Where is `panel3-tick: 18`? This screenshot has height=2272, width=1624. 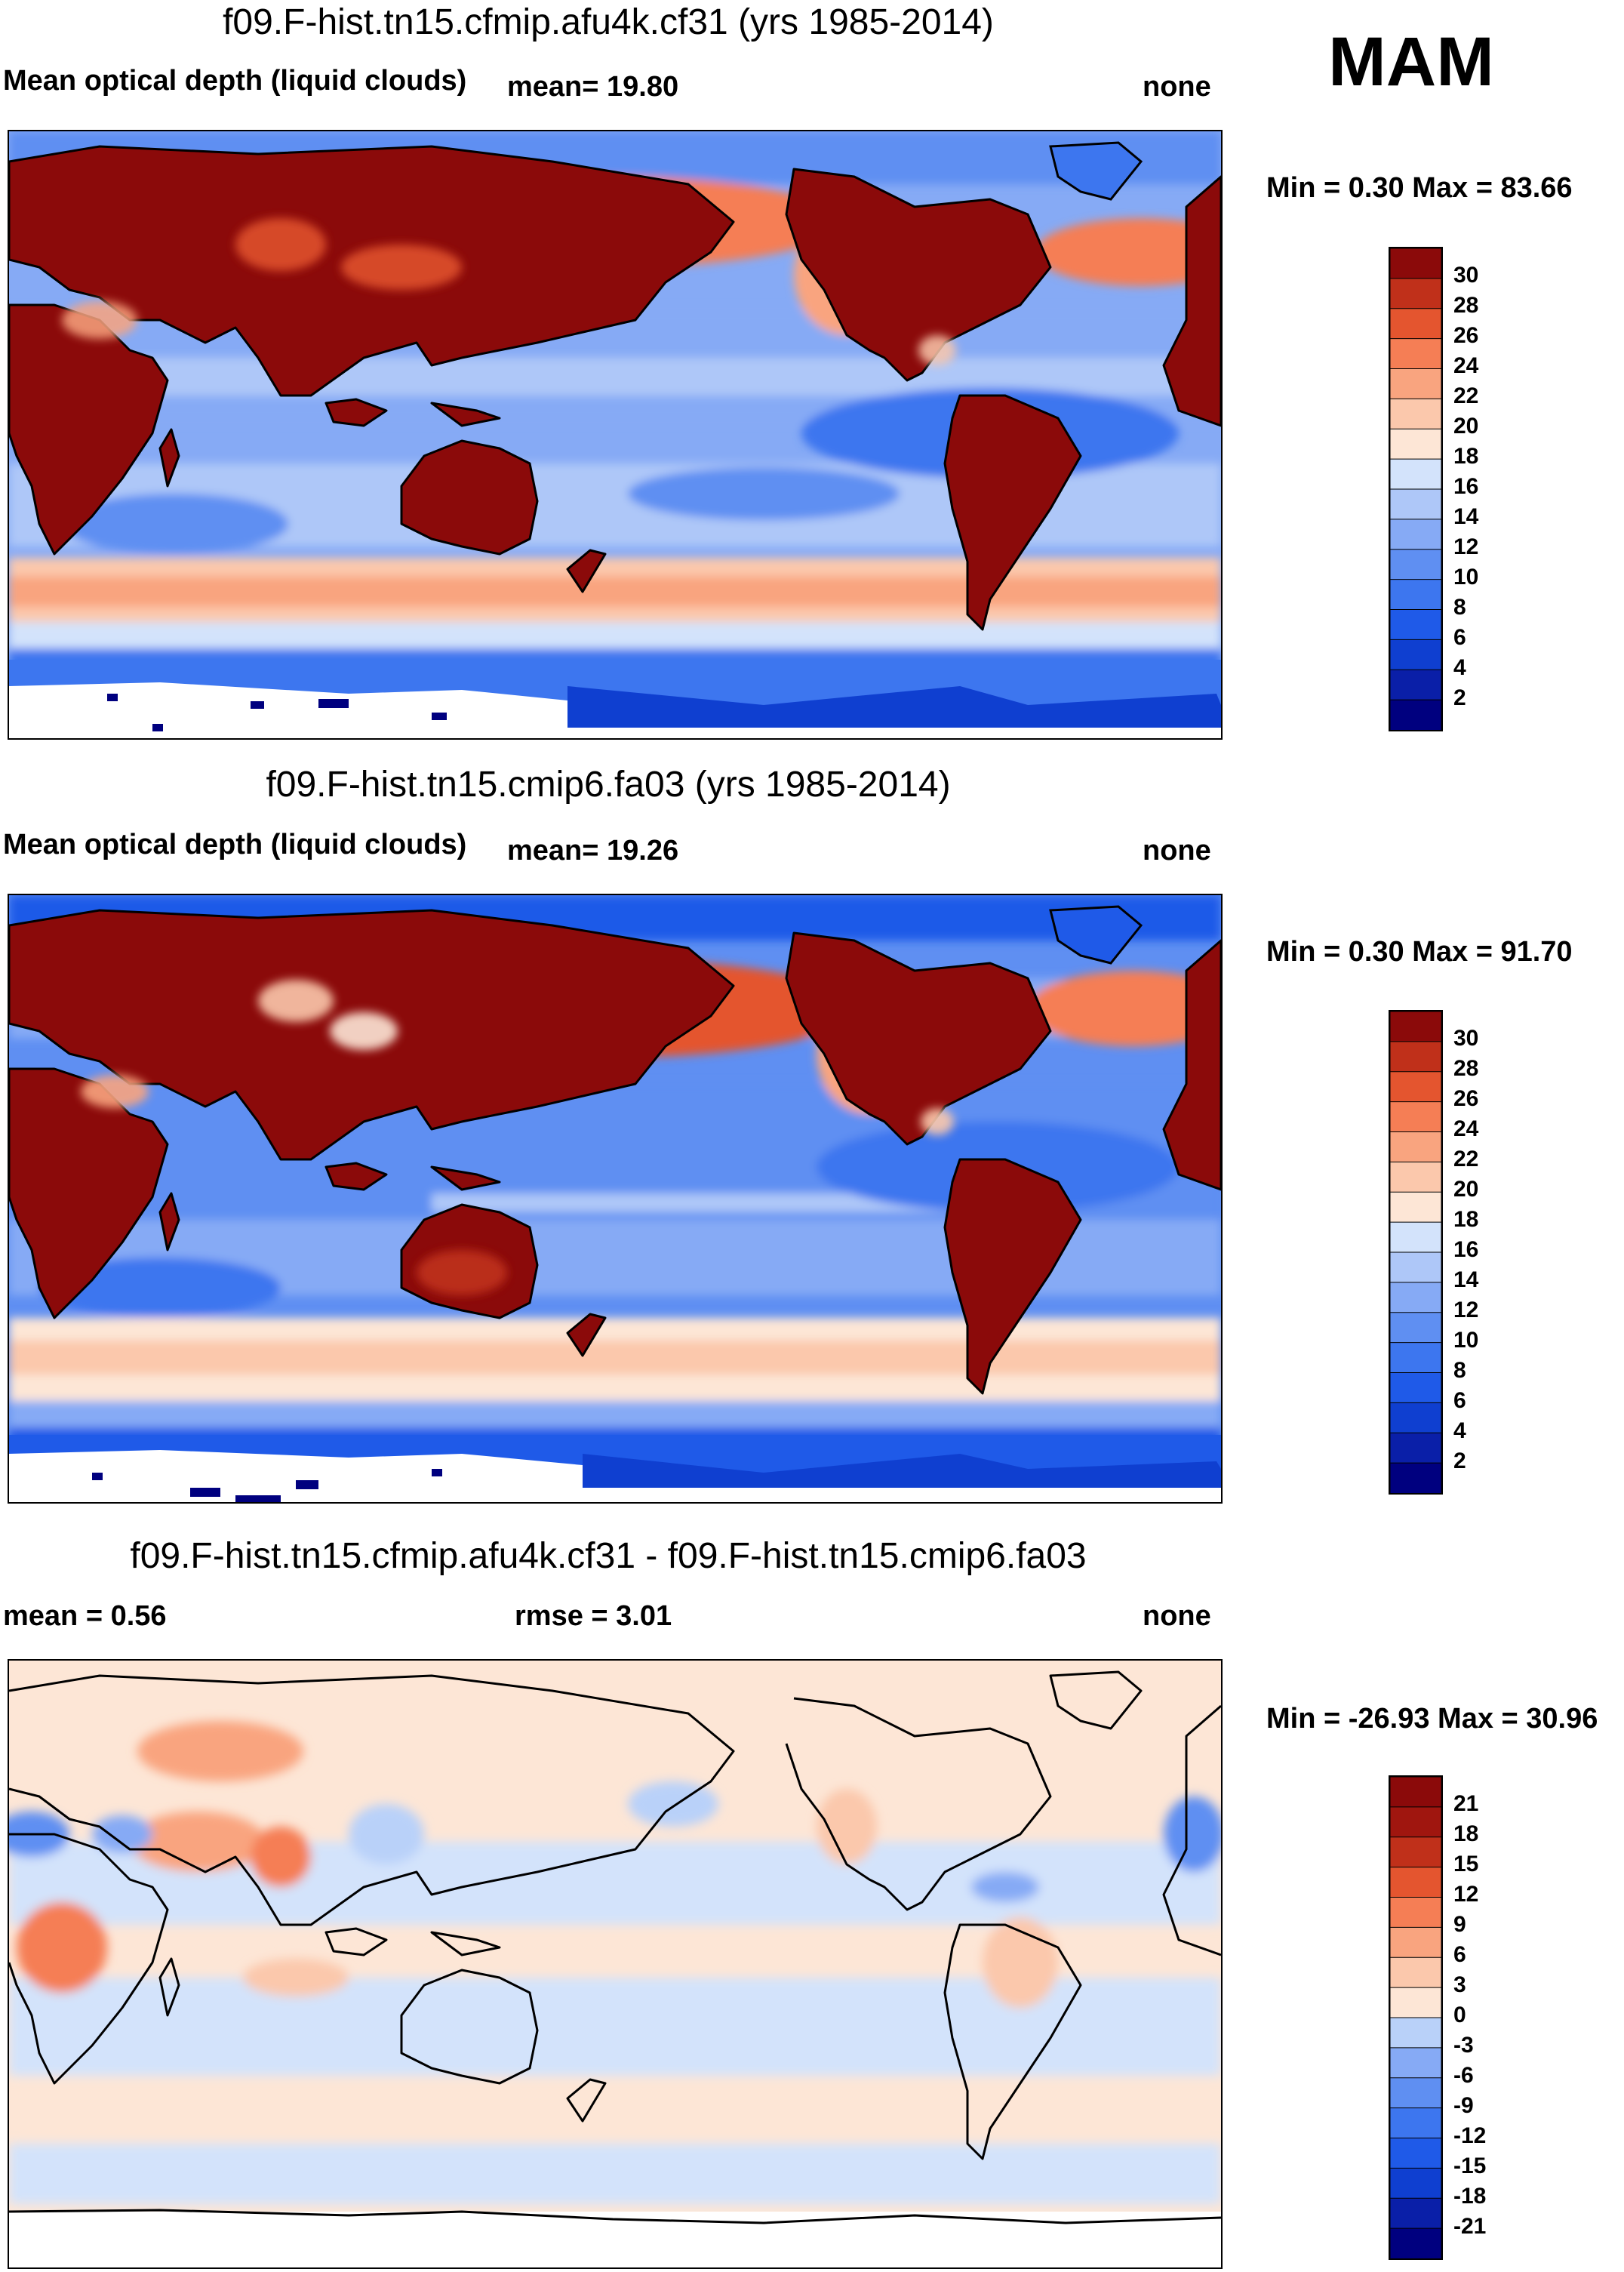
panel3-tick: 18 is located at coordinates (1466, 1833).